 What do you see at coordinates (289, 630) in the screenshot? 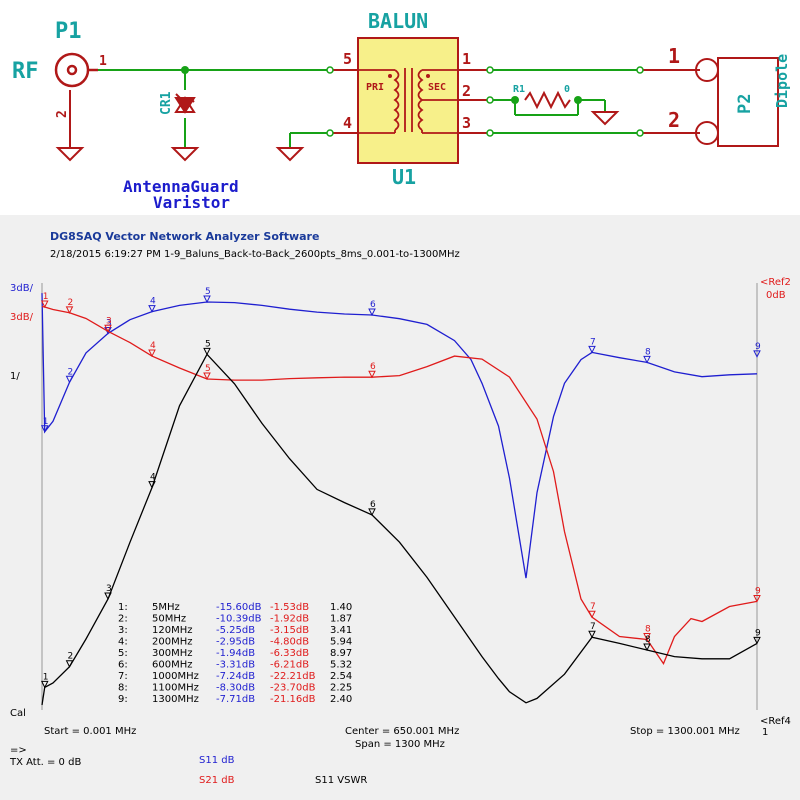
I see `marker-table-cell: -3.15dB` at bounding box center [289, 630].